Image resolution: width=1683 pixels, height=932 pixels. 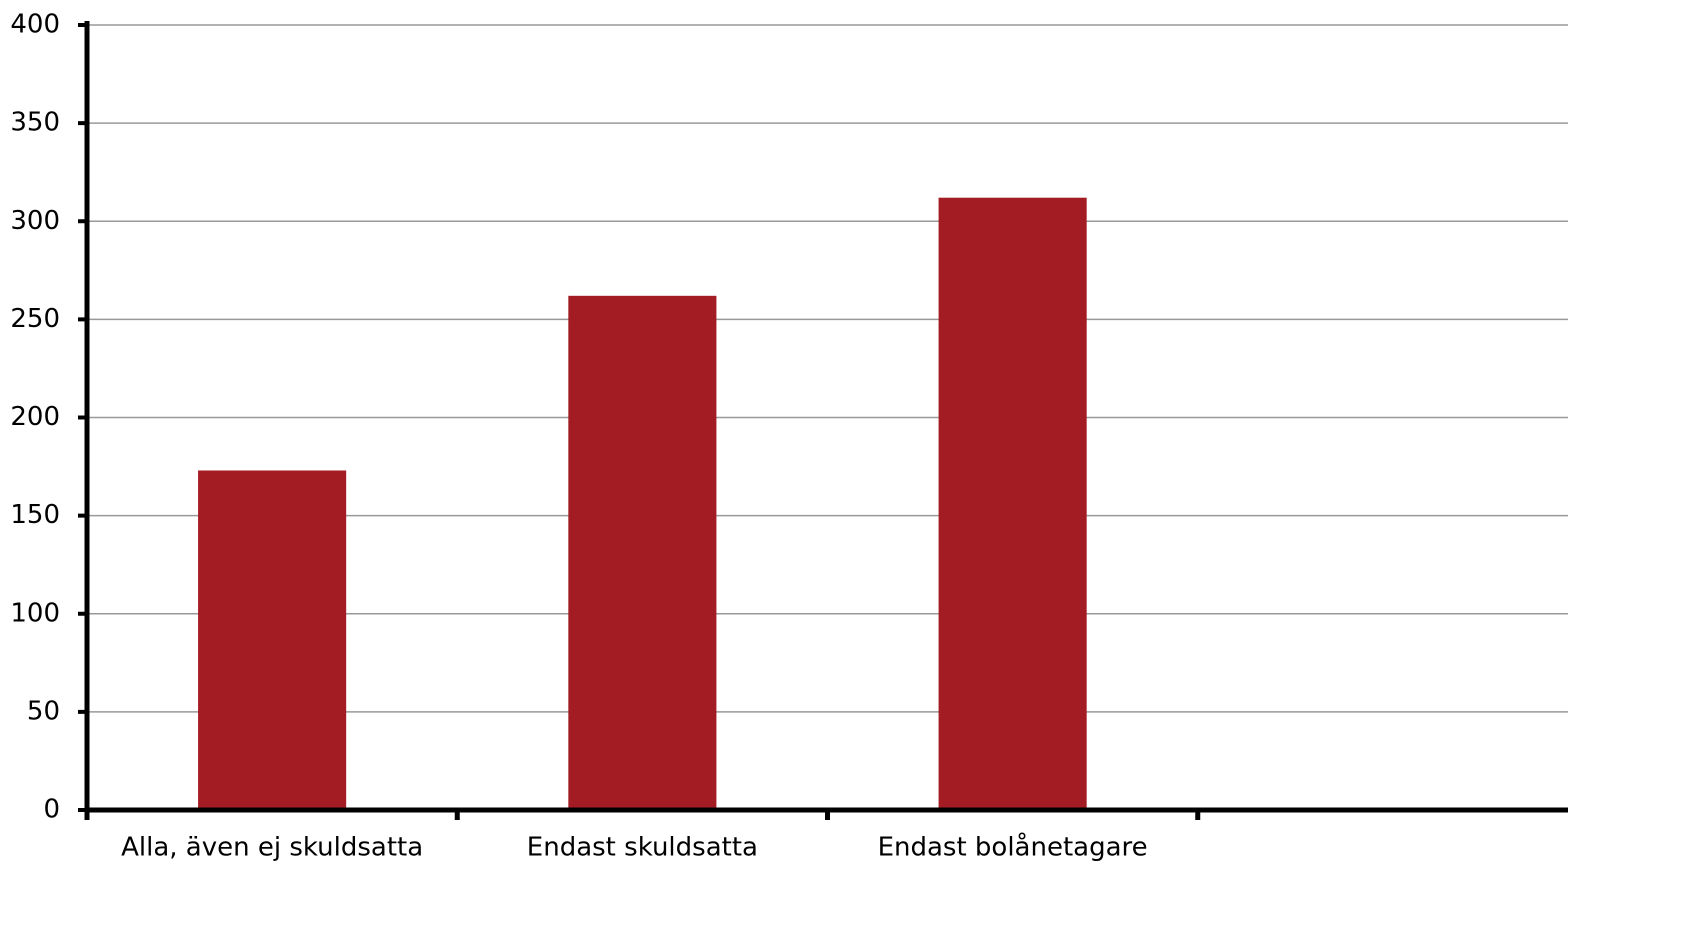 I want to click on y-tick-label: 200, so click(x=35, y=417).